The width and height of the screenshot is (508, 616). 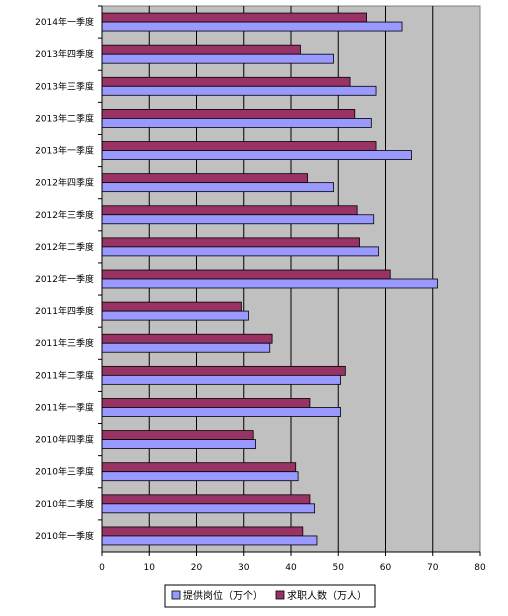 What do you see at coordinates (291, 568) in the screenshot?
I see `x-tick-label: 40` at bounding box center [291, 568].